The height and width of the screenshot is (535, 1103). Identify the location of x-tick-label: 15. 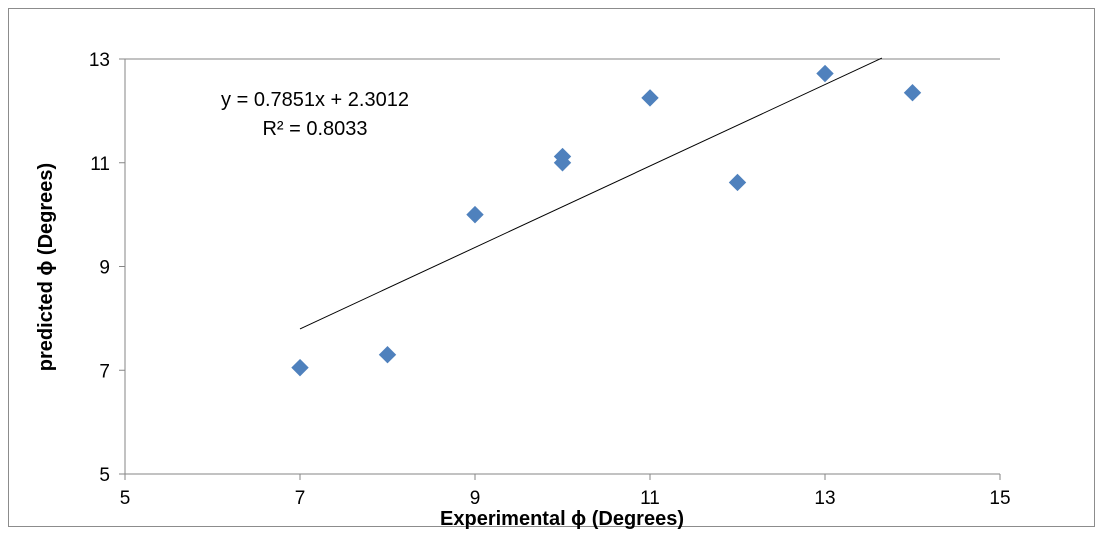
(999, 498).